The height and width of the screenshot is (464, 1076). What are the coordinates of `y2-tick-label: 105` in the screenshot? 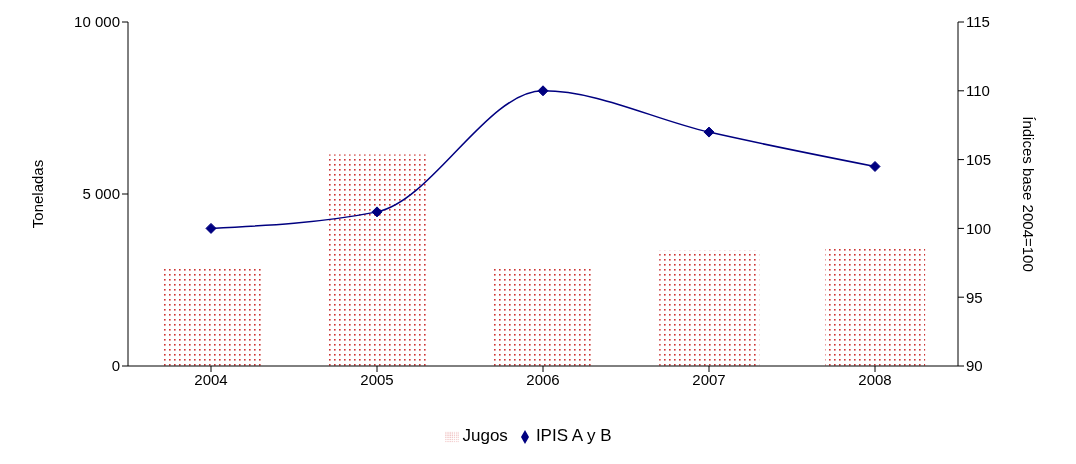 It's located at (979, 159).